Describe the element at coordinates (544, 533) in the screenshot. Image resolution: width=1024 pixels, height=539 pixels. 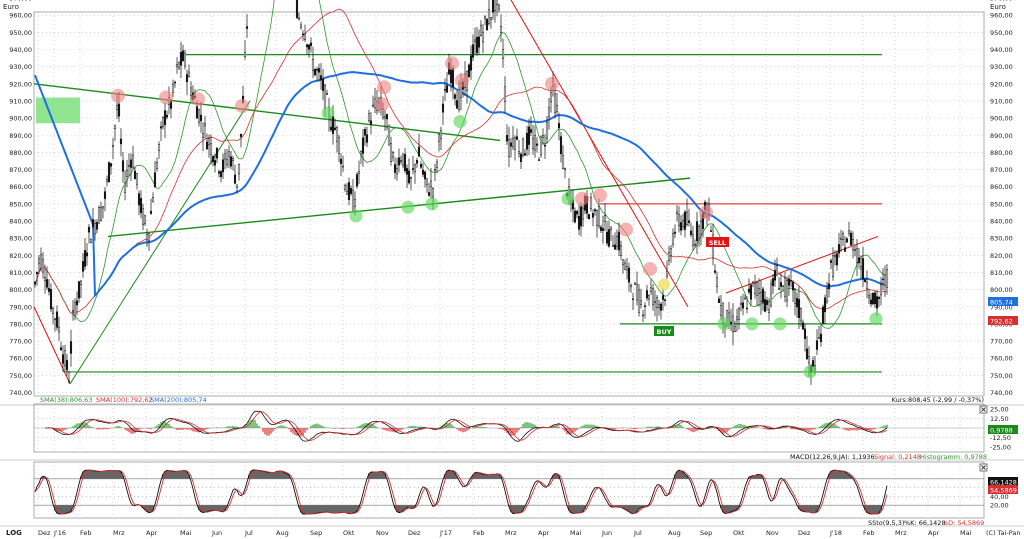
I see `x-tick: Apr` at that location.